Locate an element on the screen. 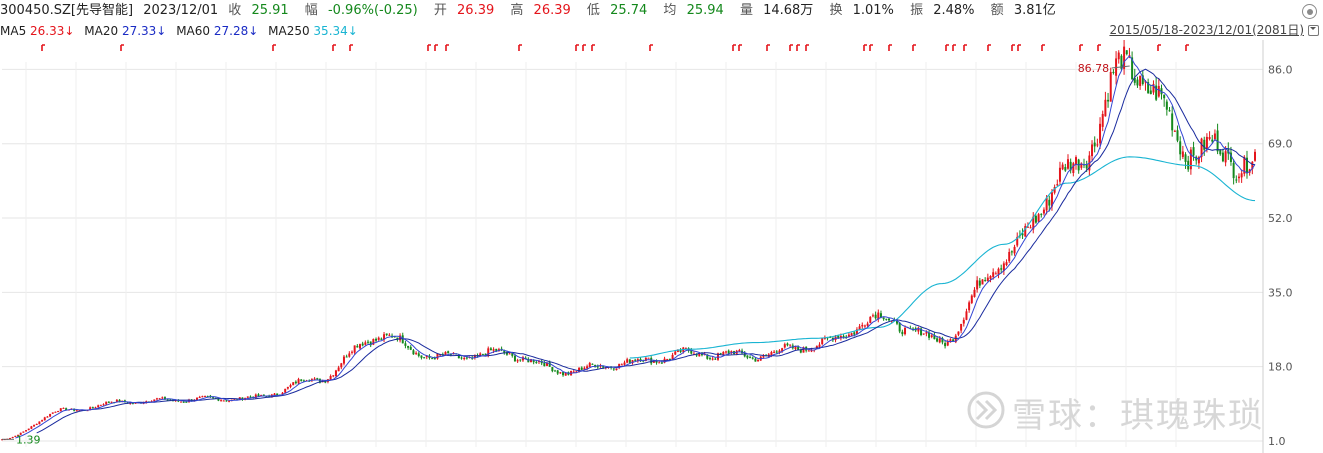  avg-value: 25.94 is located at coordinates (705, 10).